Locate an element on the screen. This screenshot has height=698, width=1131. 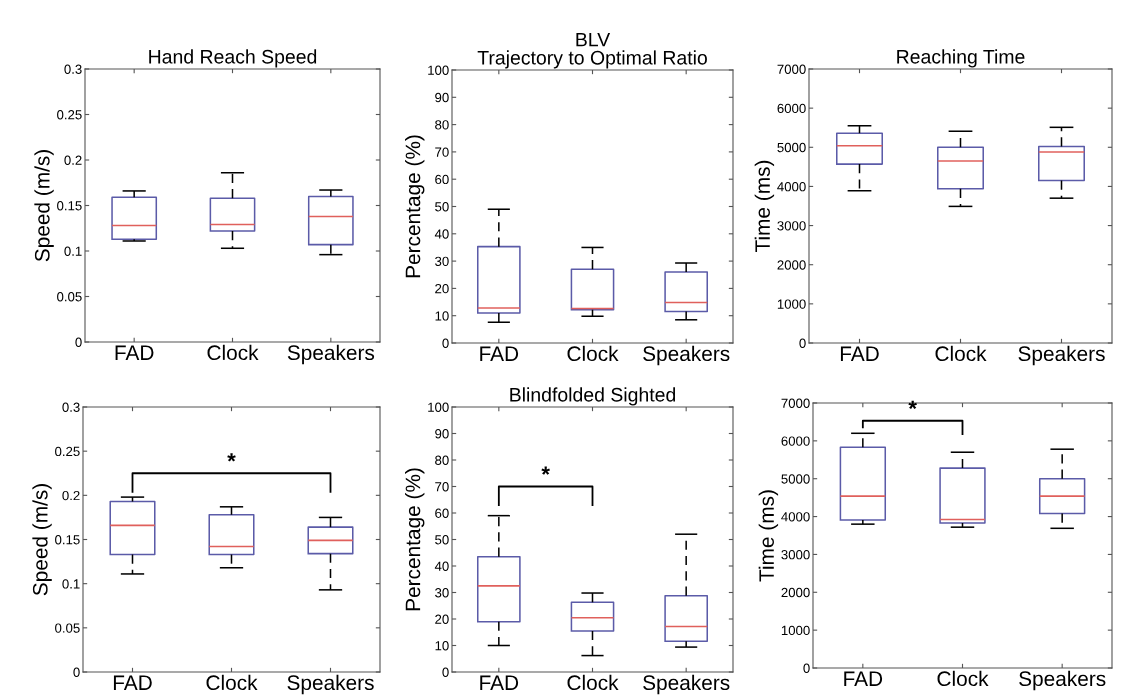
chart-title: Blindfolded Sighted is located at coordinates (593, 396).